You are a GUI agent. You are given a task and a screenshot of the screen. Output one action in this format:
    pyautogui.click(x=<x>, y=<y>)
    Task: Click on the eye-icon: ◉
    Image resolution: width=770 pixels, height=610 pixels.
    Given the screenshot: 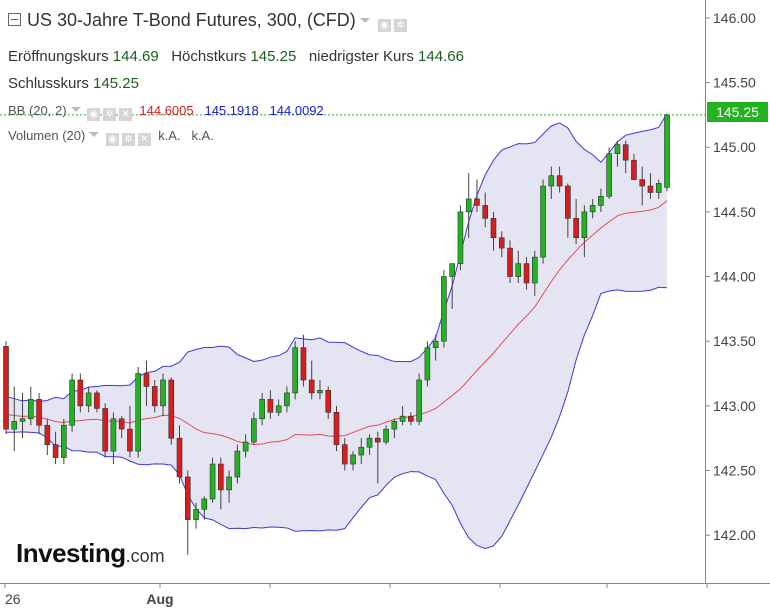 What is the action you would take?
    pyautogui.click(x=384, y=25)
    